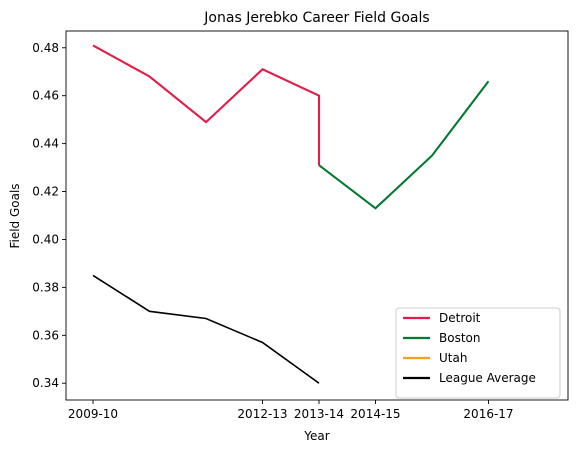 The height and width of the screenshot is (453, 579). What do you see at coordinates (316, 436) in the screenshot?
I see `x-axis-label: Year` at bounding box center [316, 436].